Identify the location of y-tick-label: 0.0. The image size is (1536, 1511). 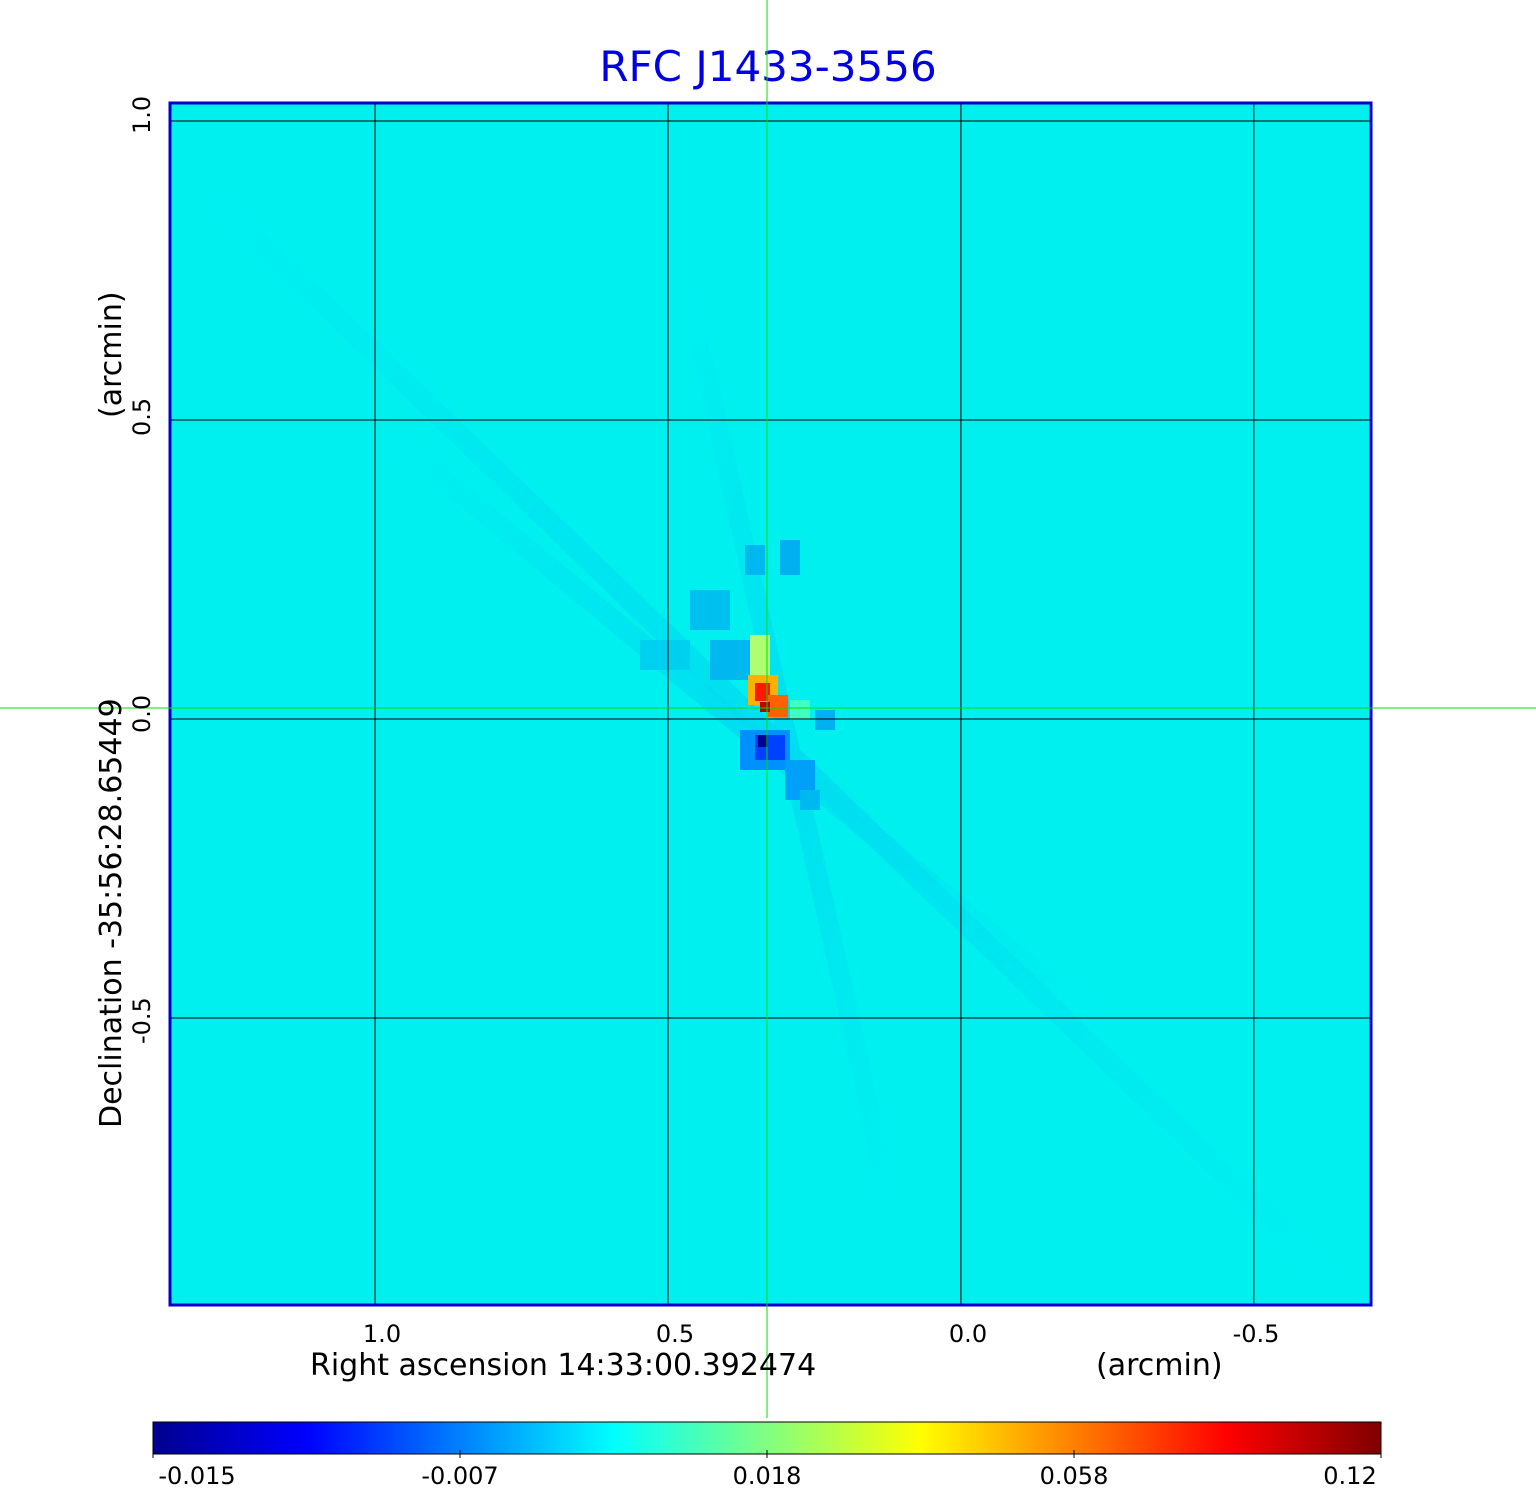
(142, 713).